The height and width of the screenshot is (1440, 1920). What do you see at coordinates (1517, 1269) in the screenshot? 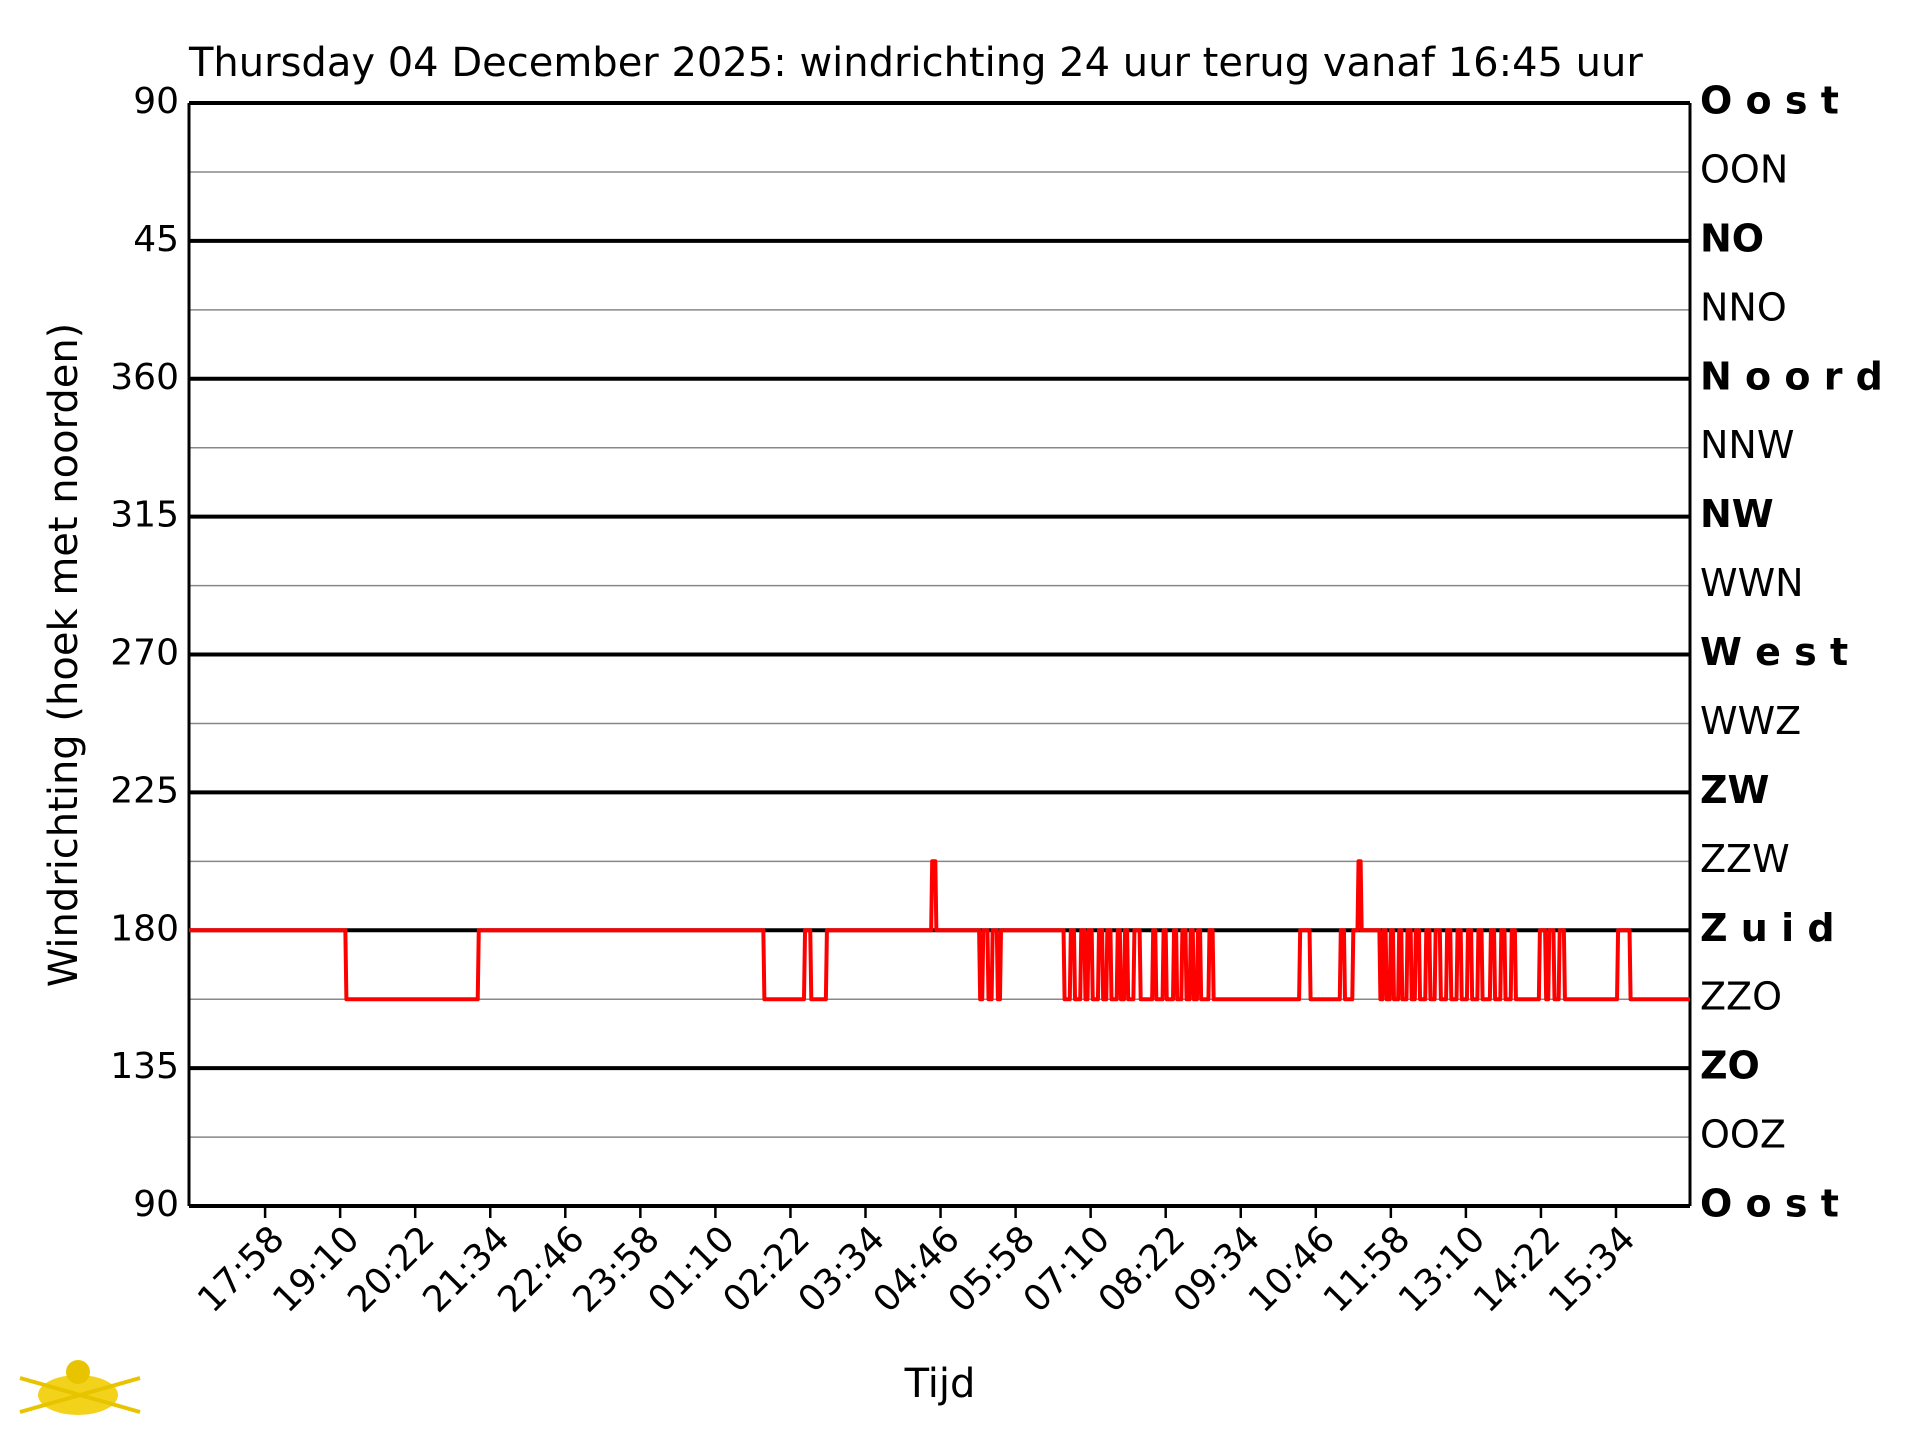
I see `x-tick-label: 14:22` at bounding box center [1517, 1269].